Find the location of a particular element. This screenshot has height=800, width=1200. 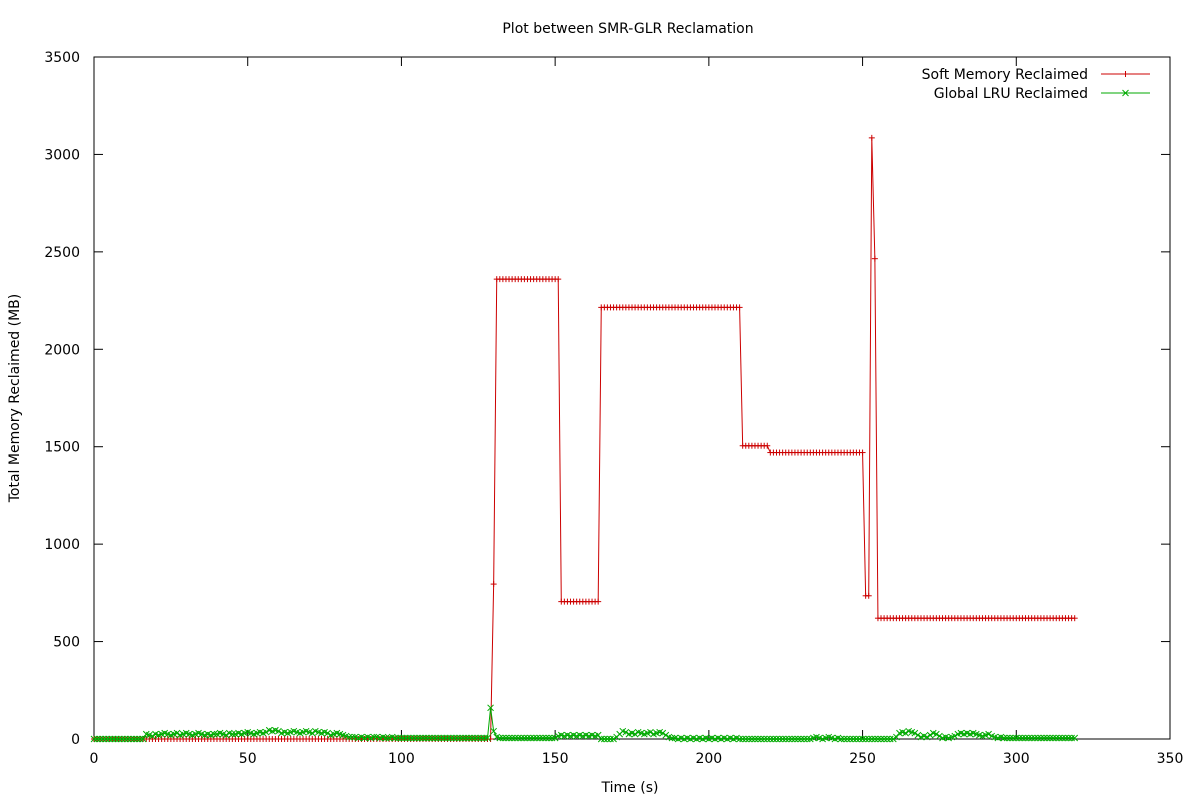

y-axis-label: Total Memory Reclaimed (MB) is located at coordinates (15, 399).